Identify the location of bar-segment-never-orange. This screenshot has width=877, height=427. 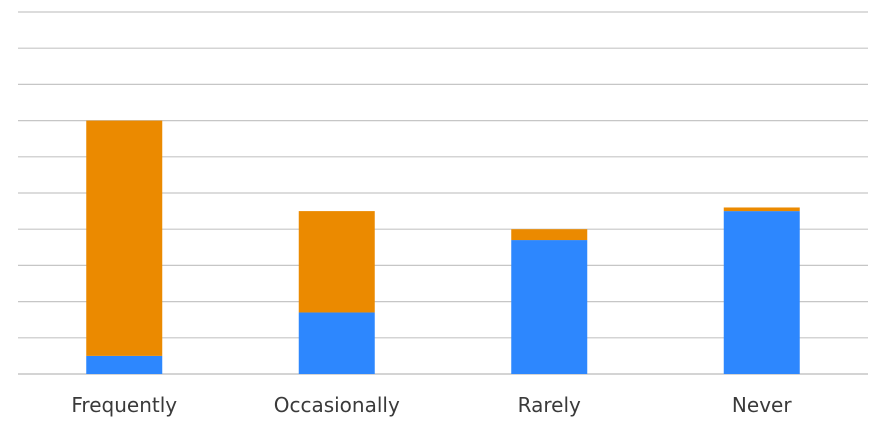
(761, 209).